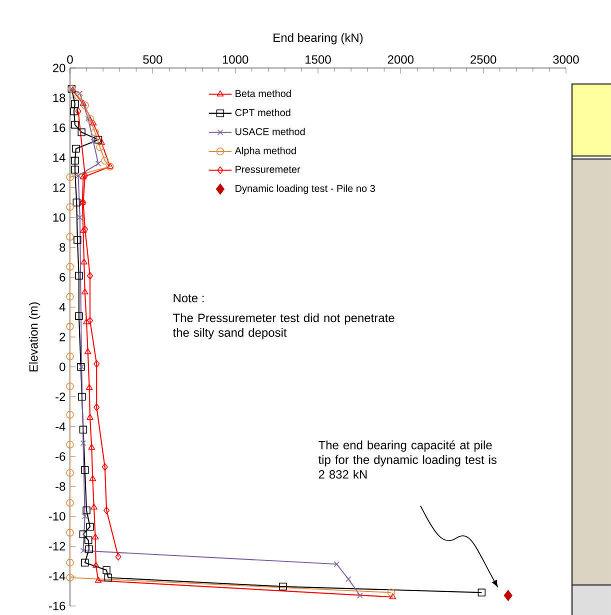  Describe the element at coordinates (61, 456) in the screenshot. I see `y-tick-label: -6` at that location.